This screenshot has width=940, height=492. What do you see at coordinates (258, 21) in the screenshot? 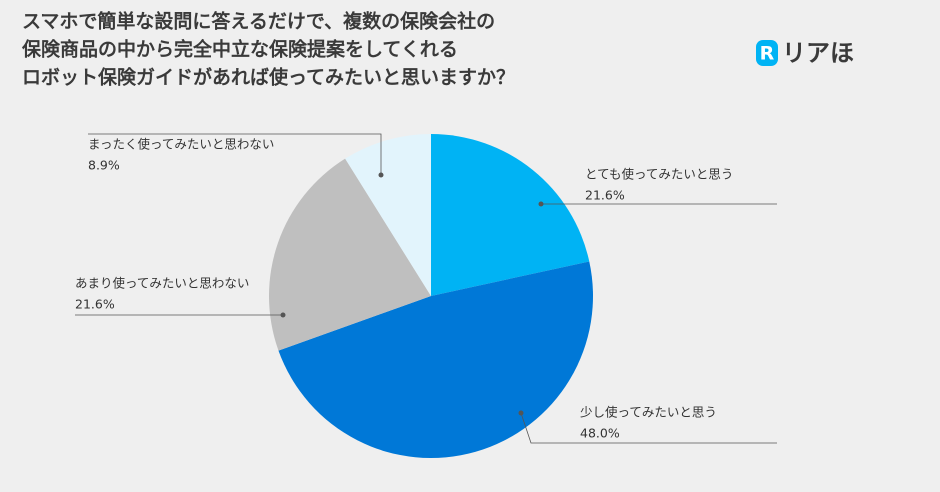
I see `chart-title: スマホで簡単な設問に答えるだけで、複数の保険会社の` at bounding box center [258, 21].